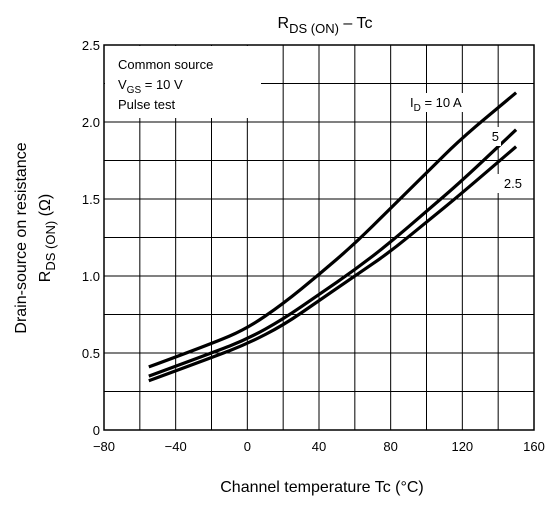  Describe the element at coordinates (96, 430) in the screenshot. I see `y-tick-label: 0` at that location.